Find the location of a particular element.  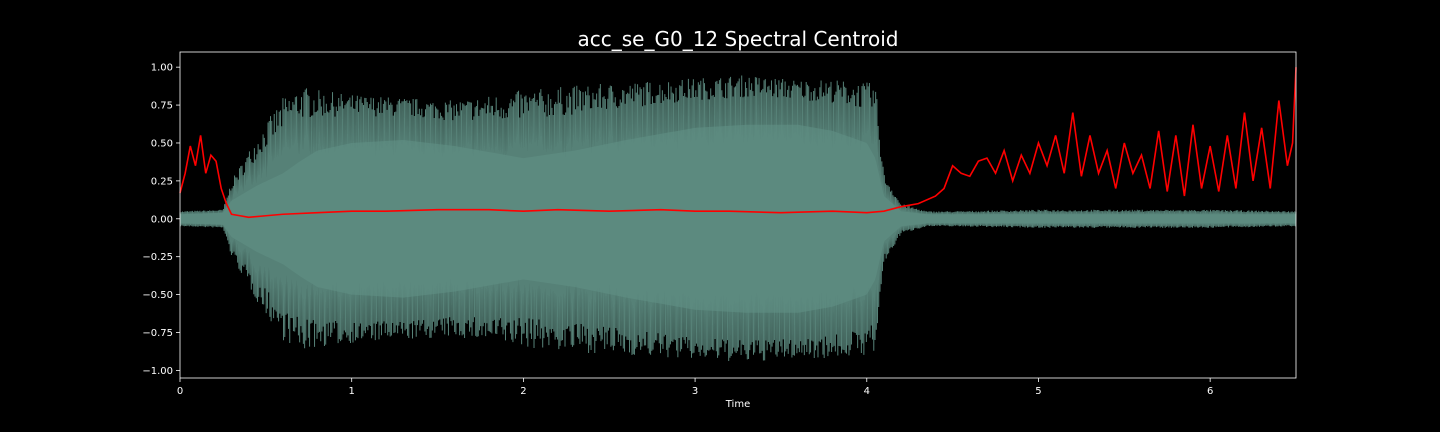

x-tick-label: 2 is located at coordinates (523, 391).